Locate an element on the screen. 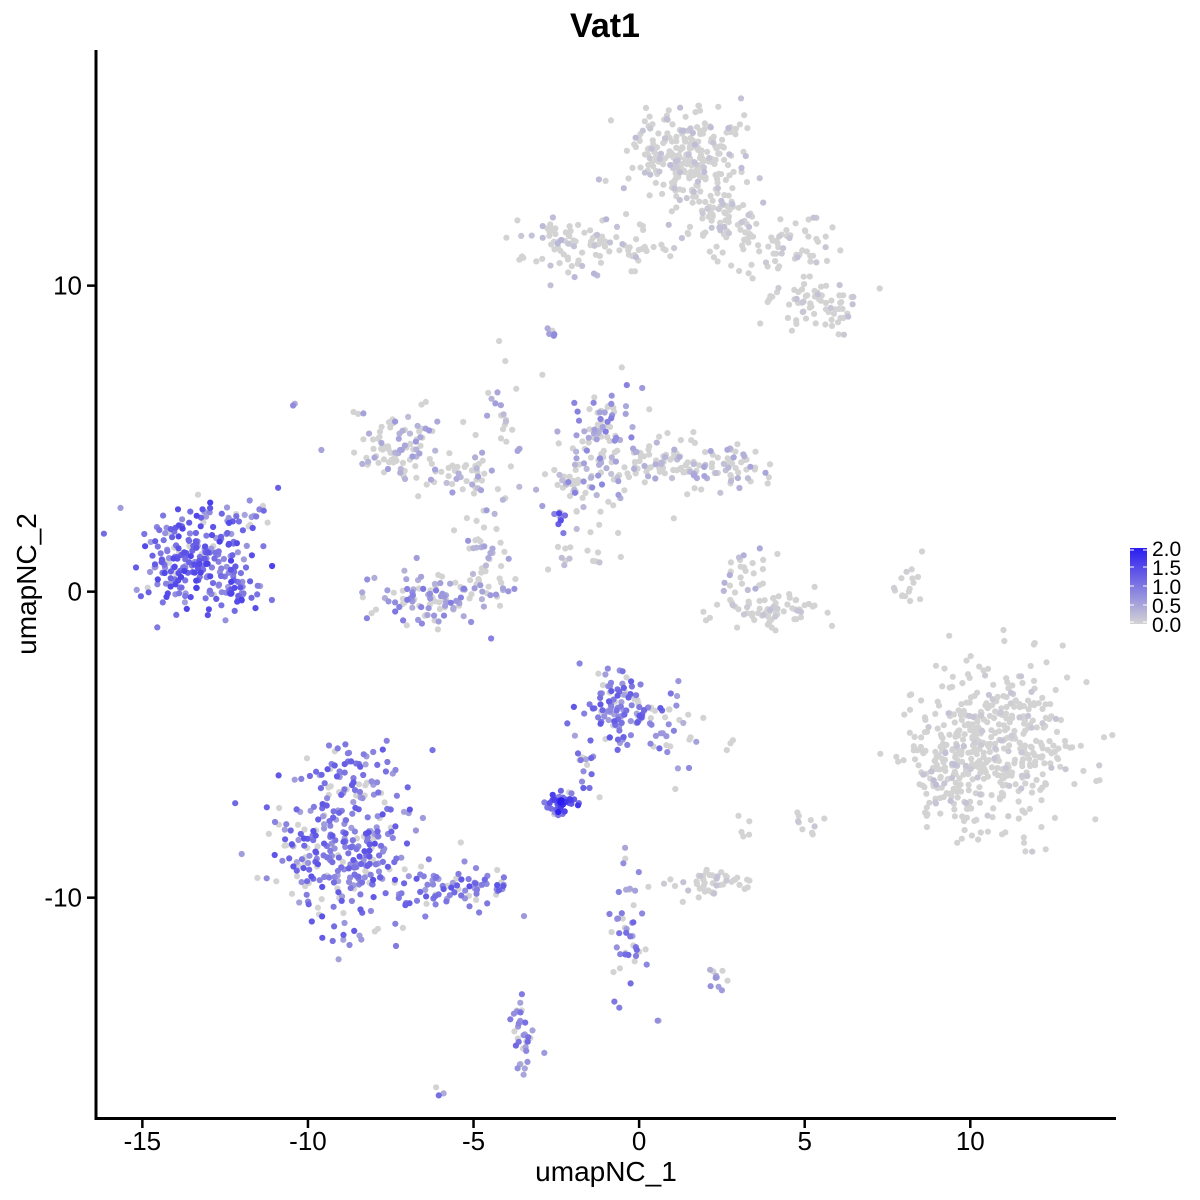  x-tick-label: 10 is located at coordinates (970, 1141).